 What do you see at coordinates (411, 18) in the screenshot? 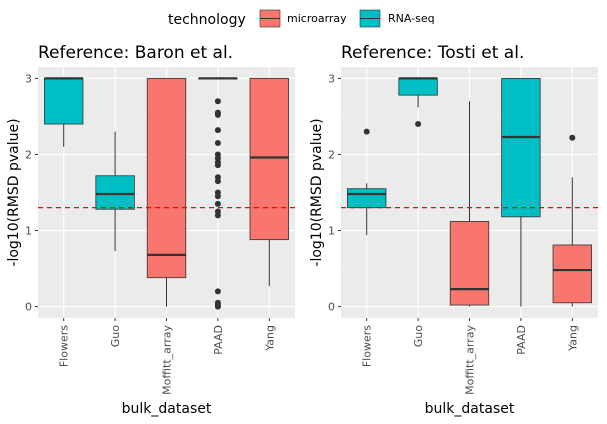
I see `legend-label-rnaseq: RNA-seq` at bounding box center [411, 18].